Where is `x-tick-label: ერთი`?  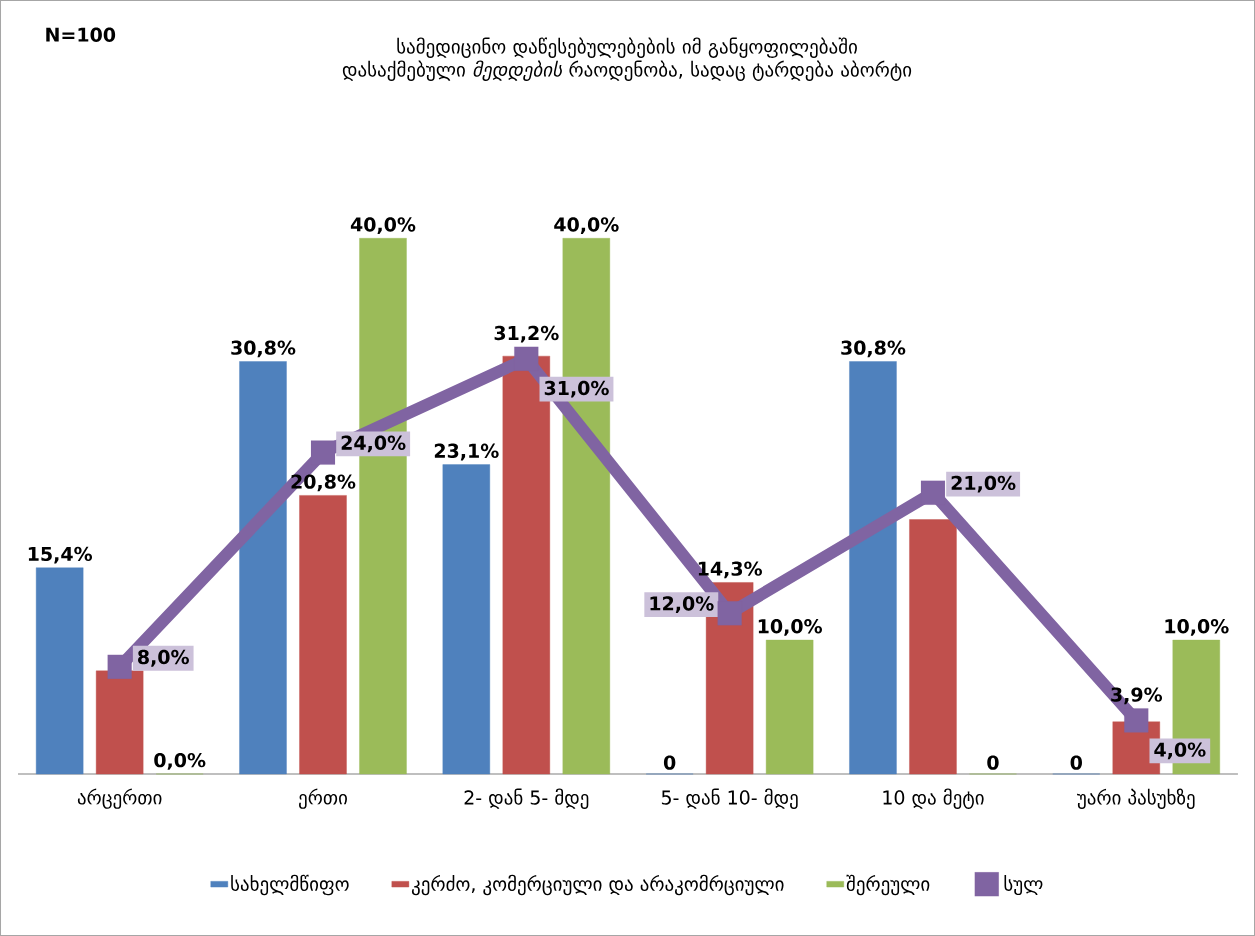 x-tick-label: ერთი is located at coordinates (323, 798).